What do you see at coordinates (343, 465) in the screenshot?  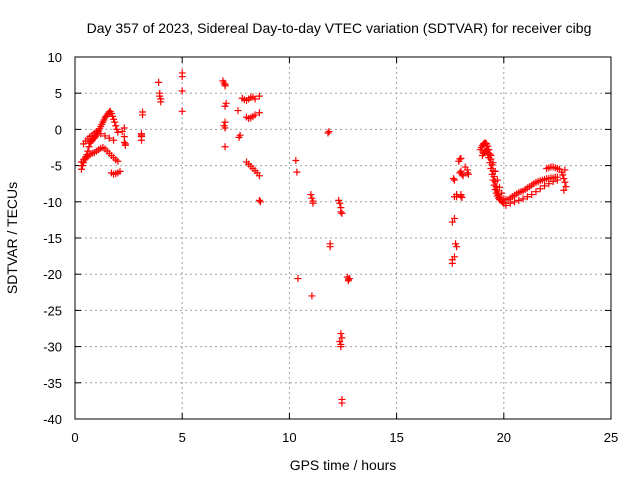 I see `x-axis-label: GPS time / hours` at bounding box center [343, 465].